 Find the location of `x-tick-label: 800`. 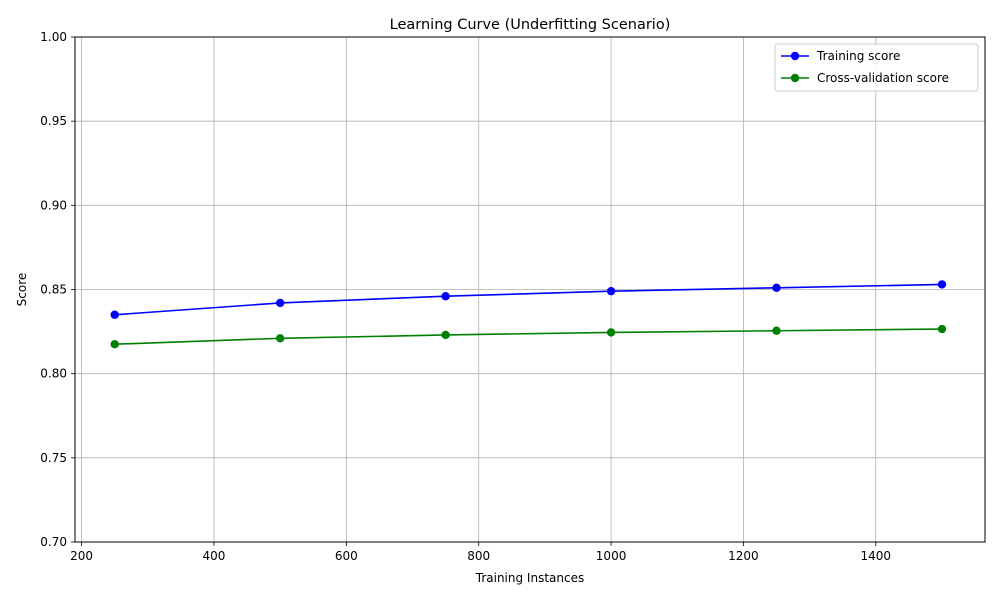

x-tick-label: 800 is located at coordinates (478, 556).